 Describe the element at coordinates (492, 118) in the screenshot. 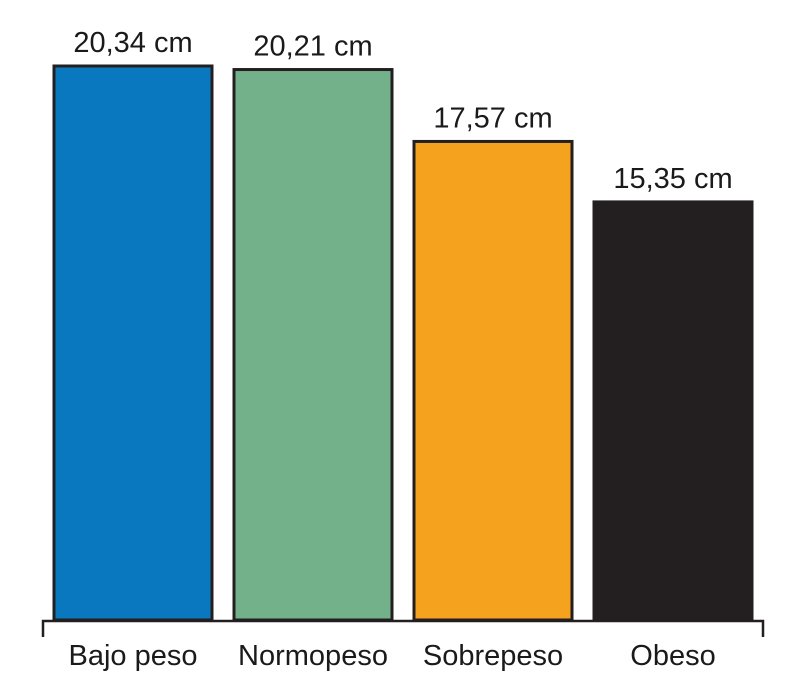

I see `bar-value-label: 17,57 cm` at that location.